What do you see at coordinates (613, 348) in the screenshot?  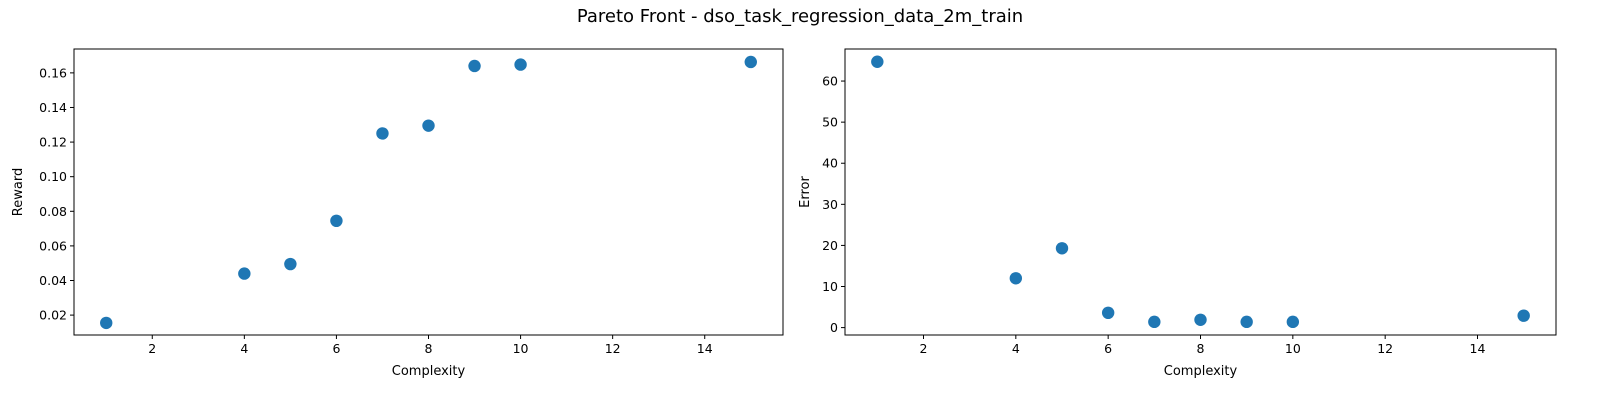 I see `chart-0-xtick-label: 12` at bounding box center [613, 348].